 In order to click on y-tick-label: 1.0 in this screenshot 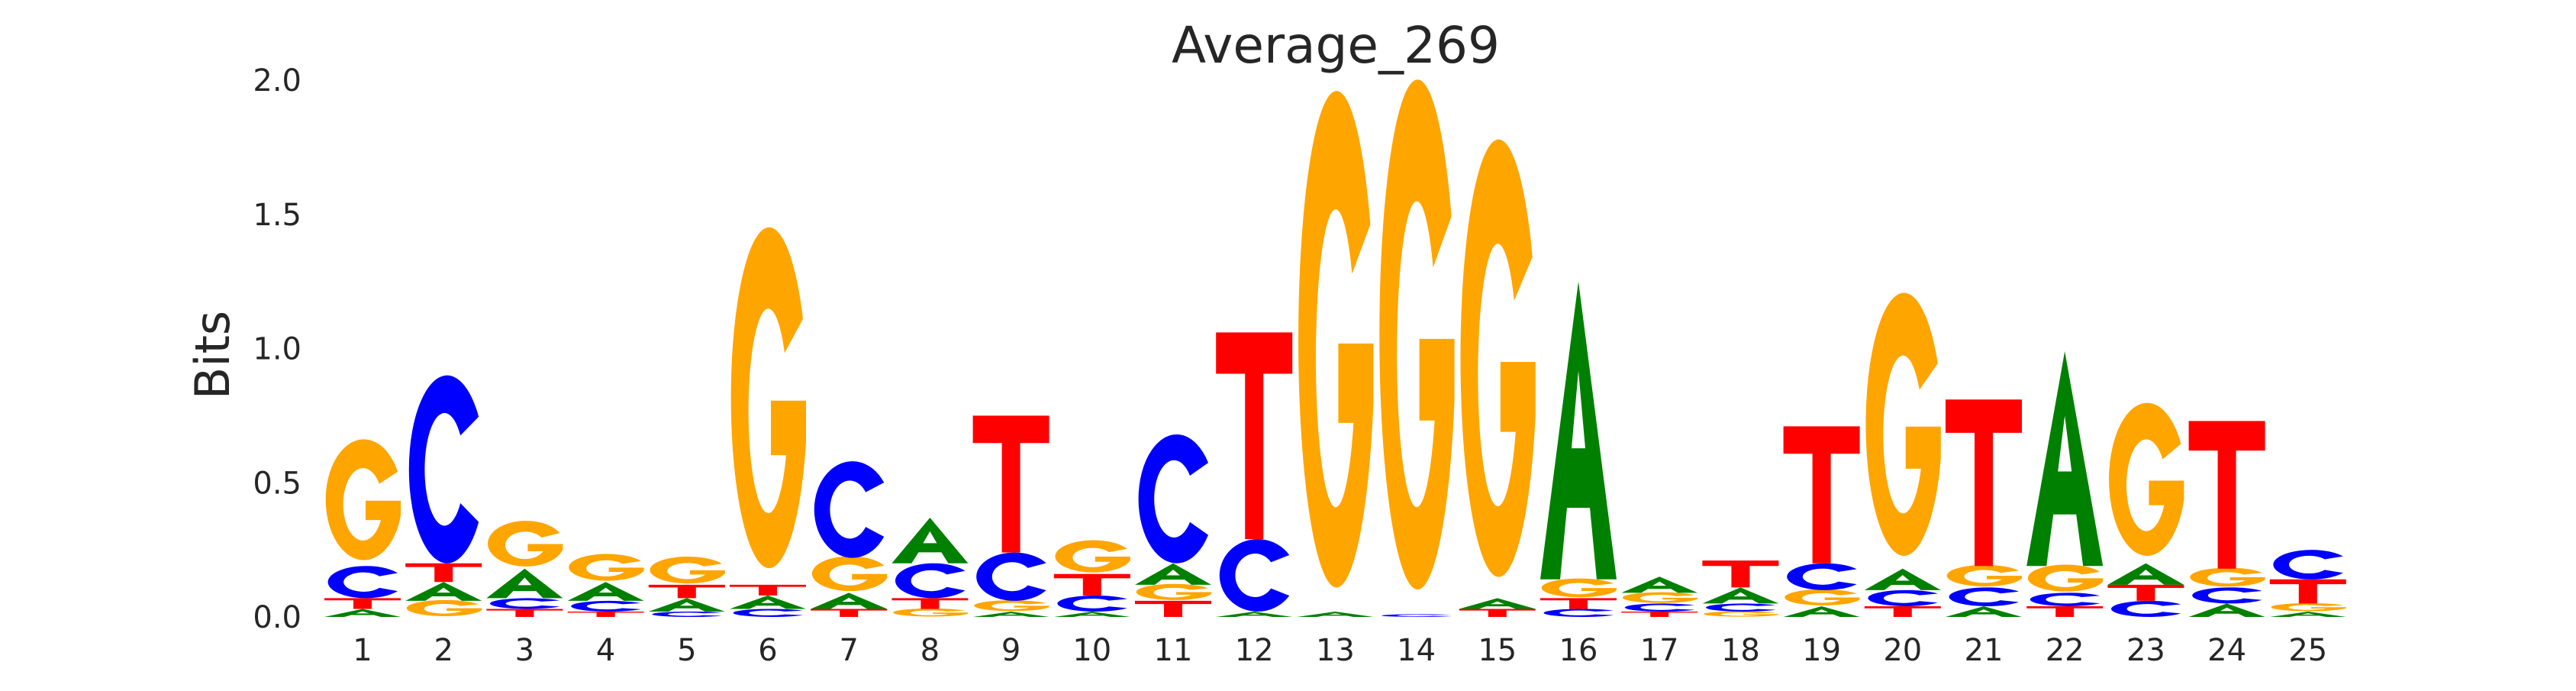, I will do `click(277, 349)`.